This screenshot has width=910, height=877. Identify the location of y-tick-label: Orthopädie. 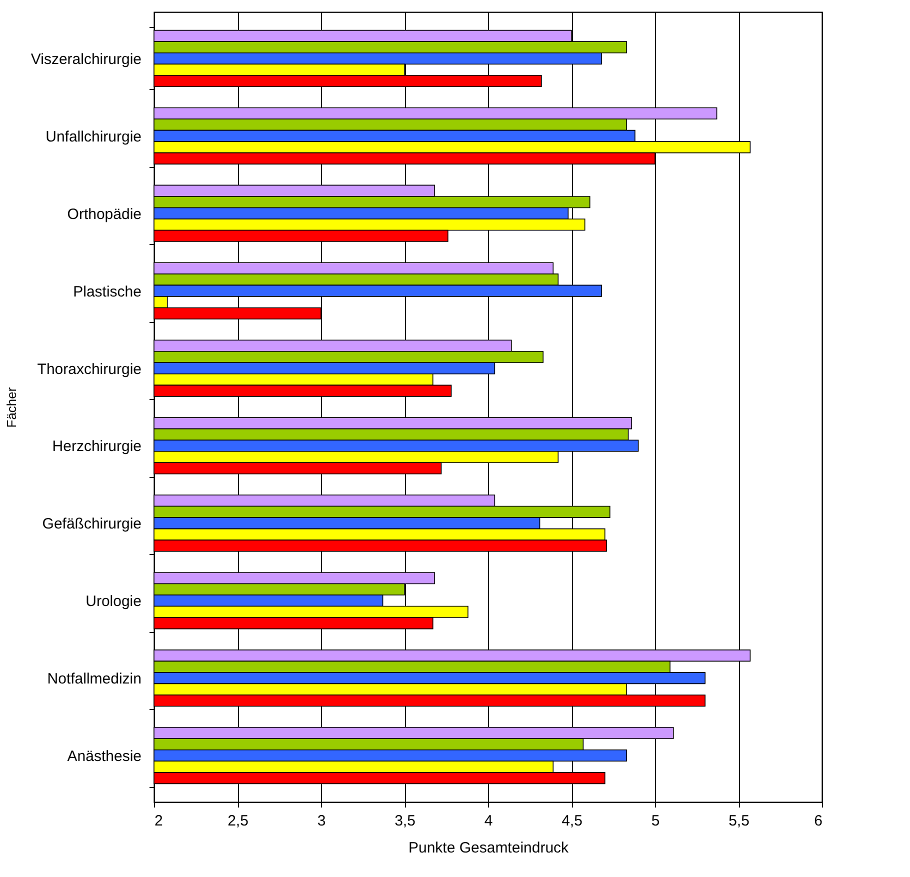
(104, 214).